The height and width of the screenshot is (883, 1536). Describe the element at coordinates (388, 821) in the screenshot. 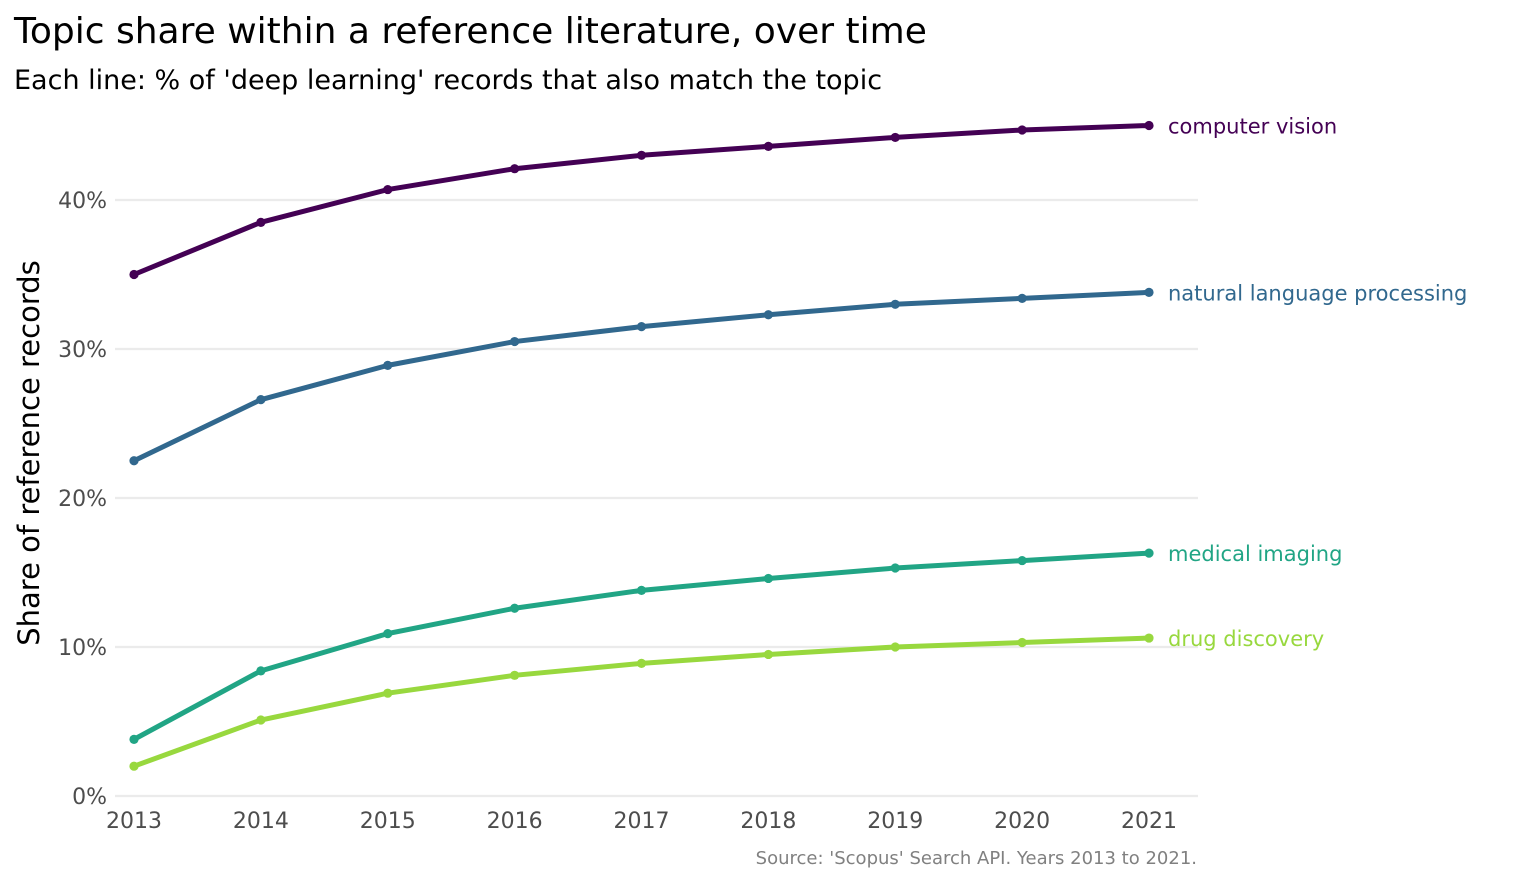

I see `x-tick-label: 2015` at that location.